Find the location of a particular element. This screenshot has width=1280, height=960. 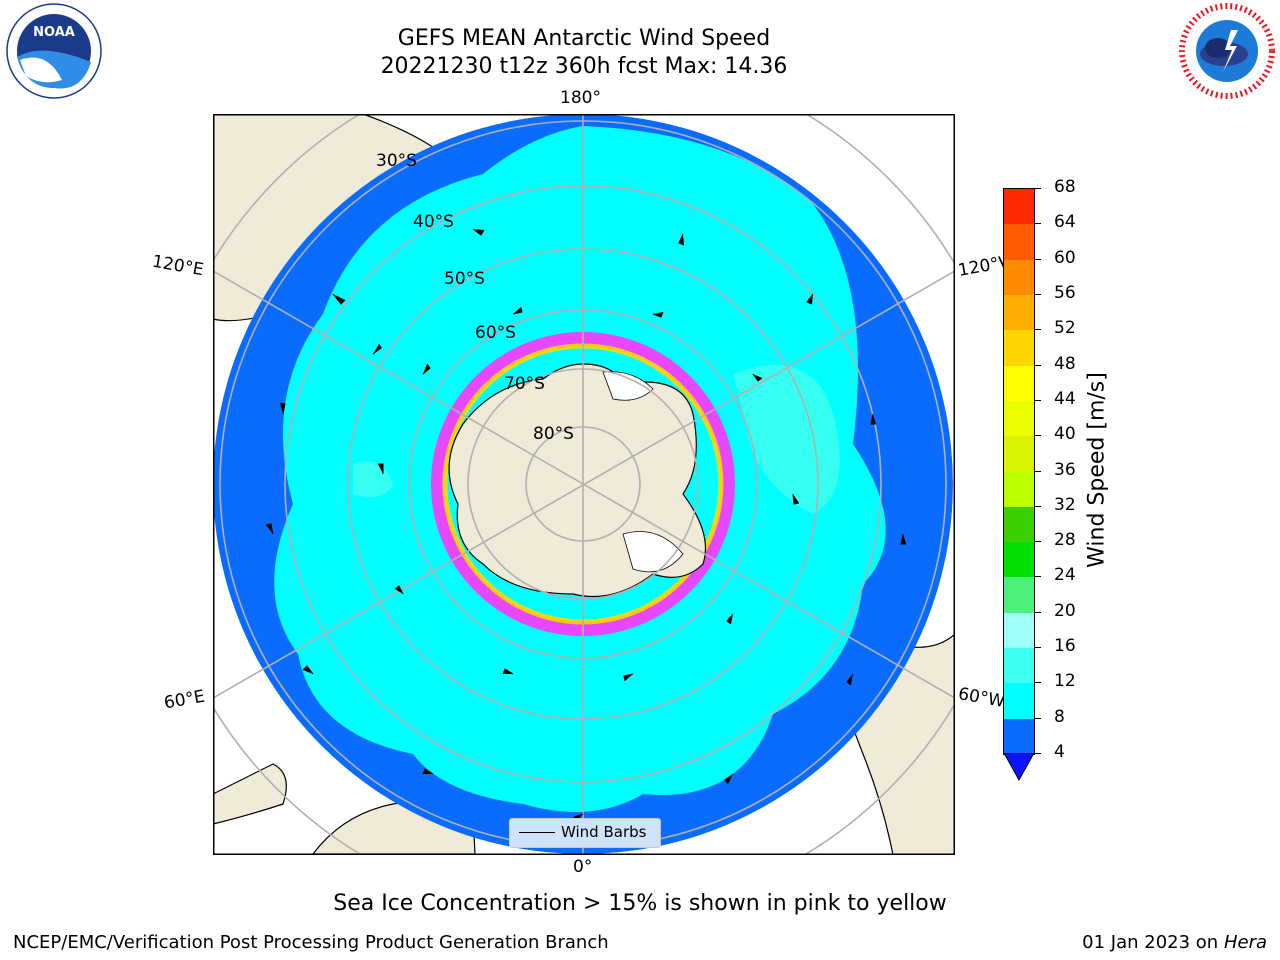

legend-line-swatch is located at coordinates (537, 832).